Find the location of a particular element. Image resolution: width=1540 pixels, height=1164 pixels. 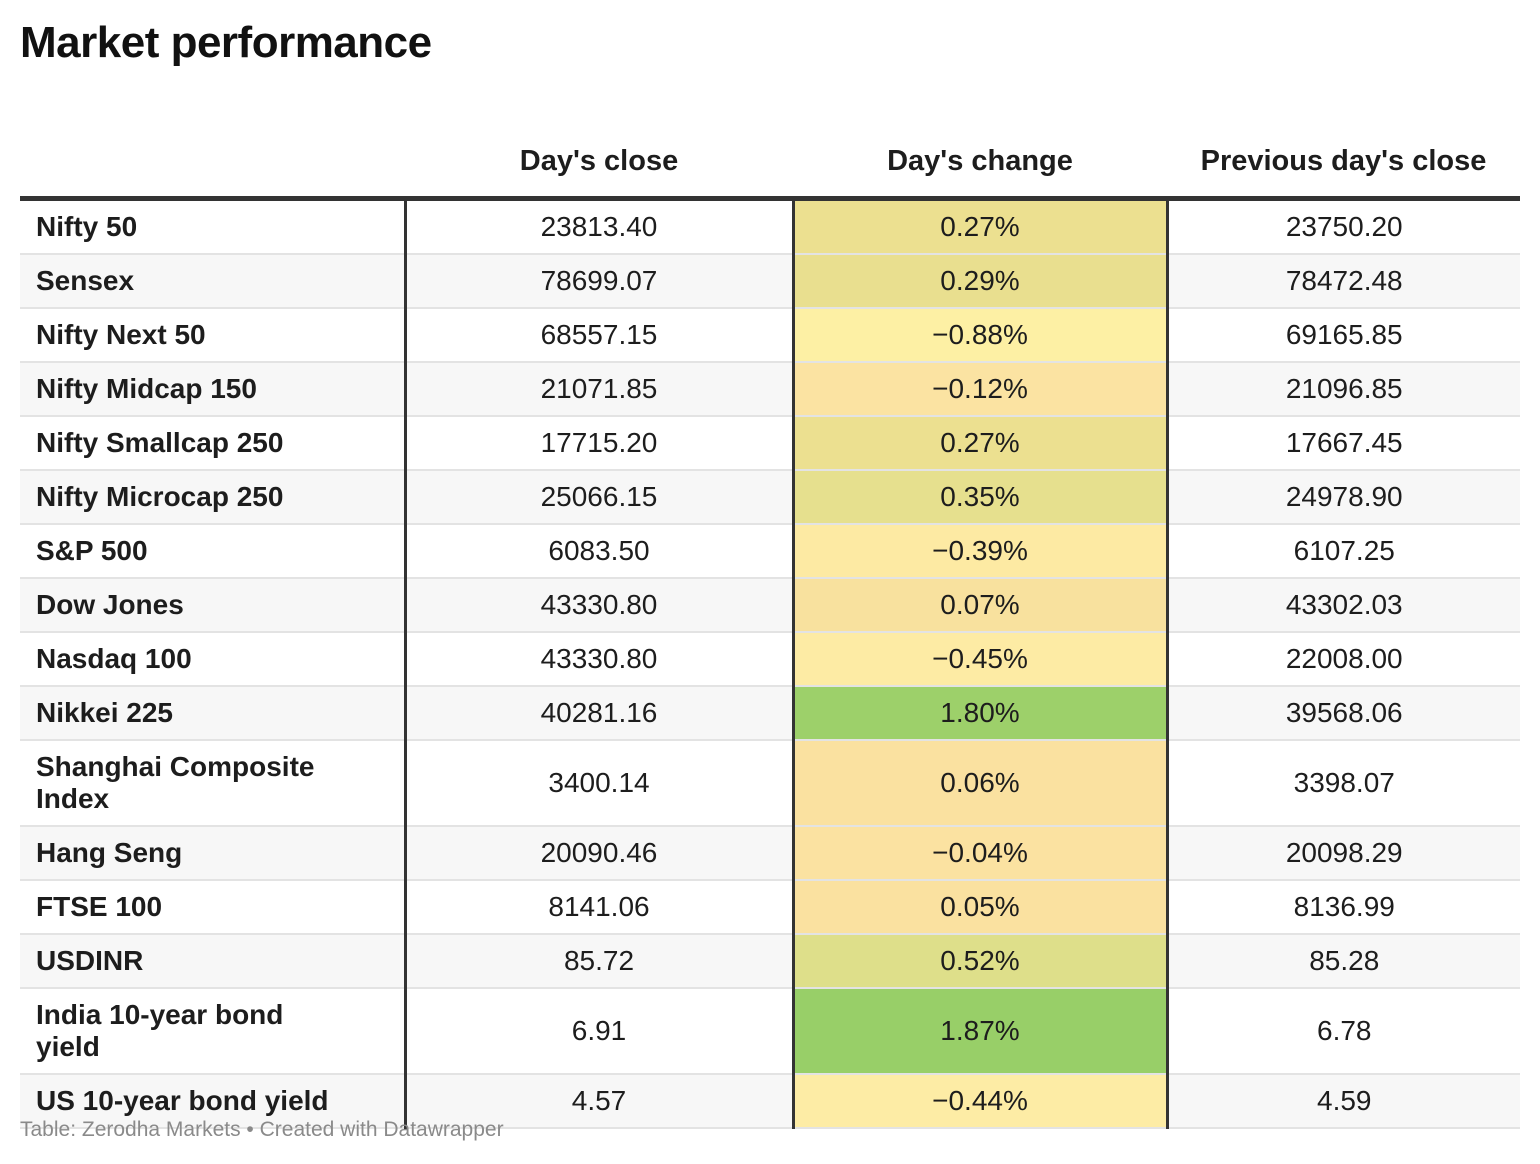

index-name-cell: Nifty Next 50 is located at coordinates (212, 335).